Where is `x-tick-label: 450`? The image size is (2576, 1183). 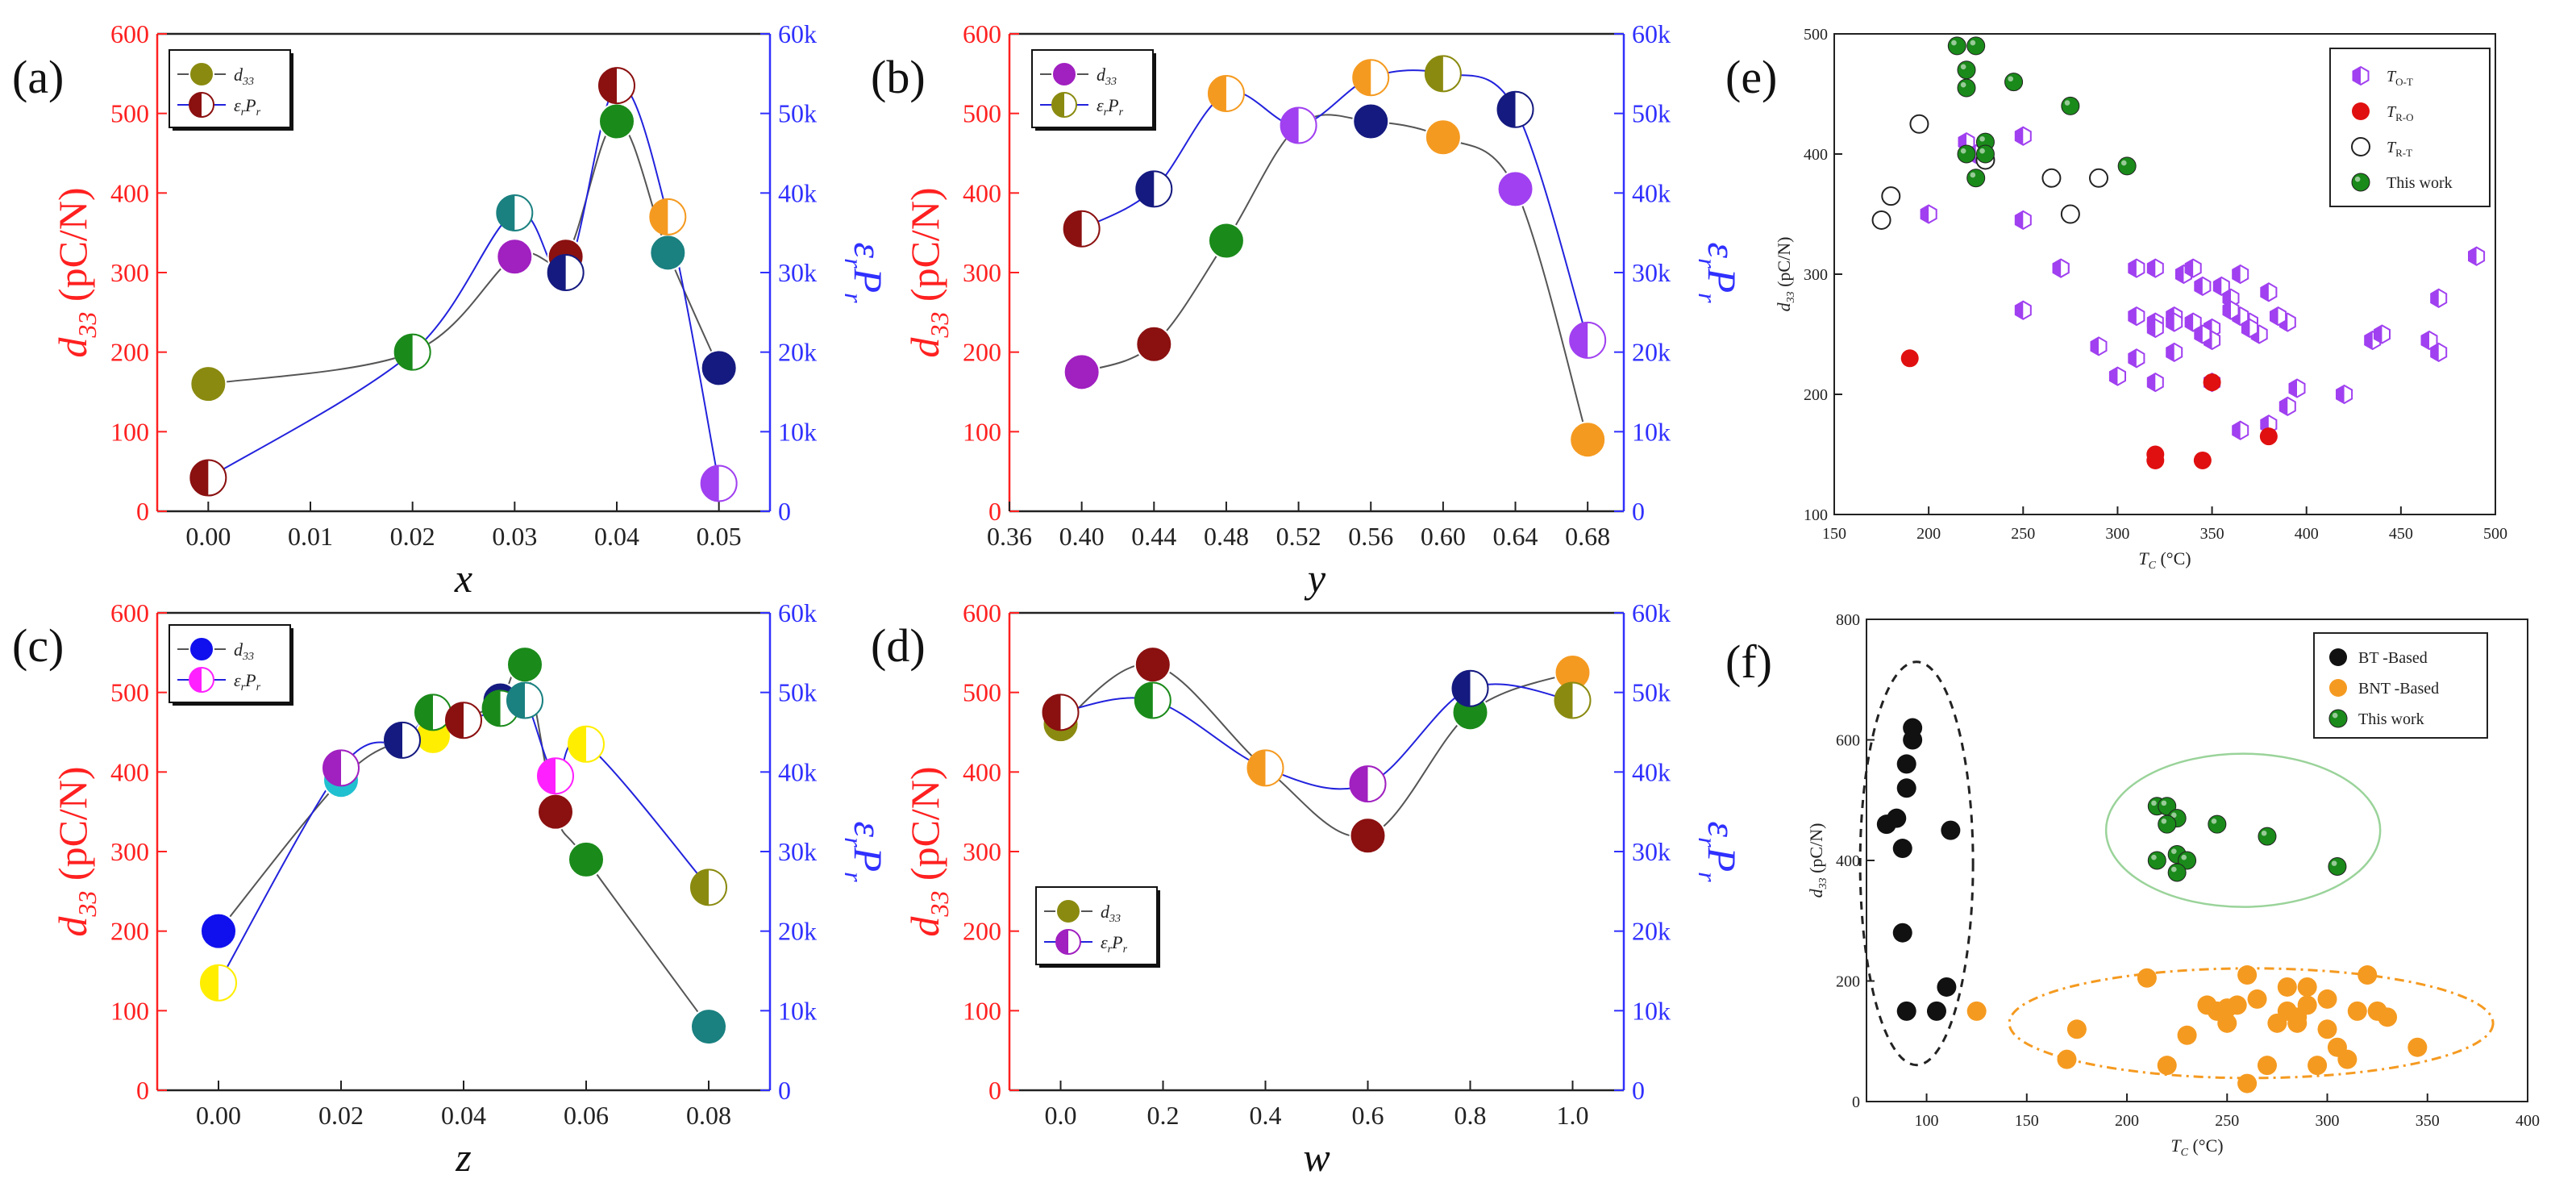
x-tick-label: 450 is located at coordinates (2401, 534).